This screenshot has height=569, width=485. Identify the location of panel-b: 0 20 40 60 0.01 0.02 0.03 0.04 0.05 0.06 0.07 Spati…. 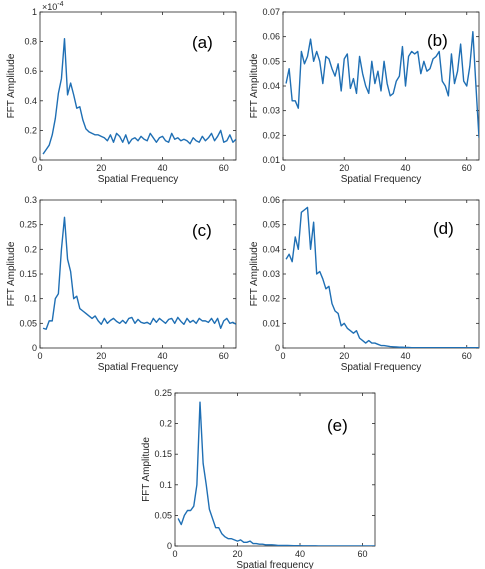
(364, 96).